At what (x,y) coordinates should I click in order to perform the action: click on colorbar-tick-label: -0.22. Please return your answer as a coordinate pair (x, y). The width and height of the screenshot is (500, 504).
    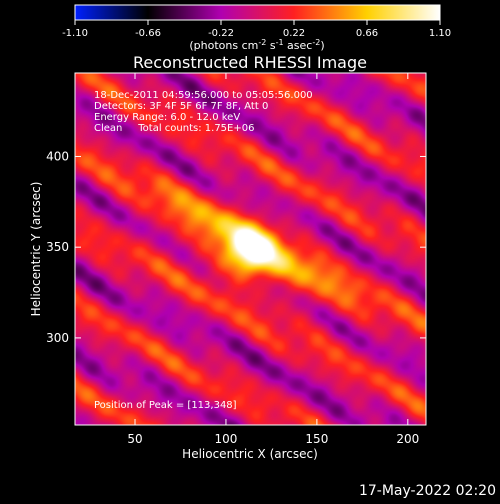
    Looking at the image, I should click on (221, 33).